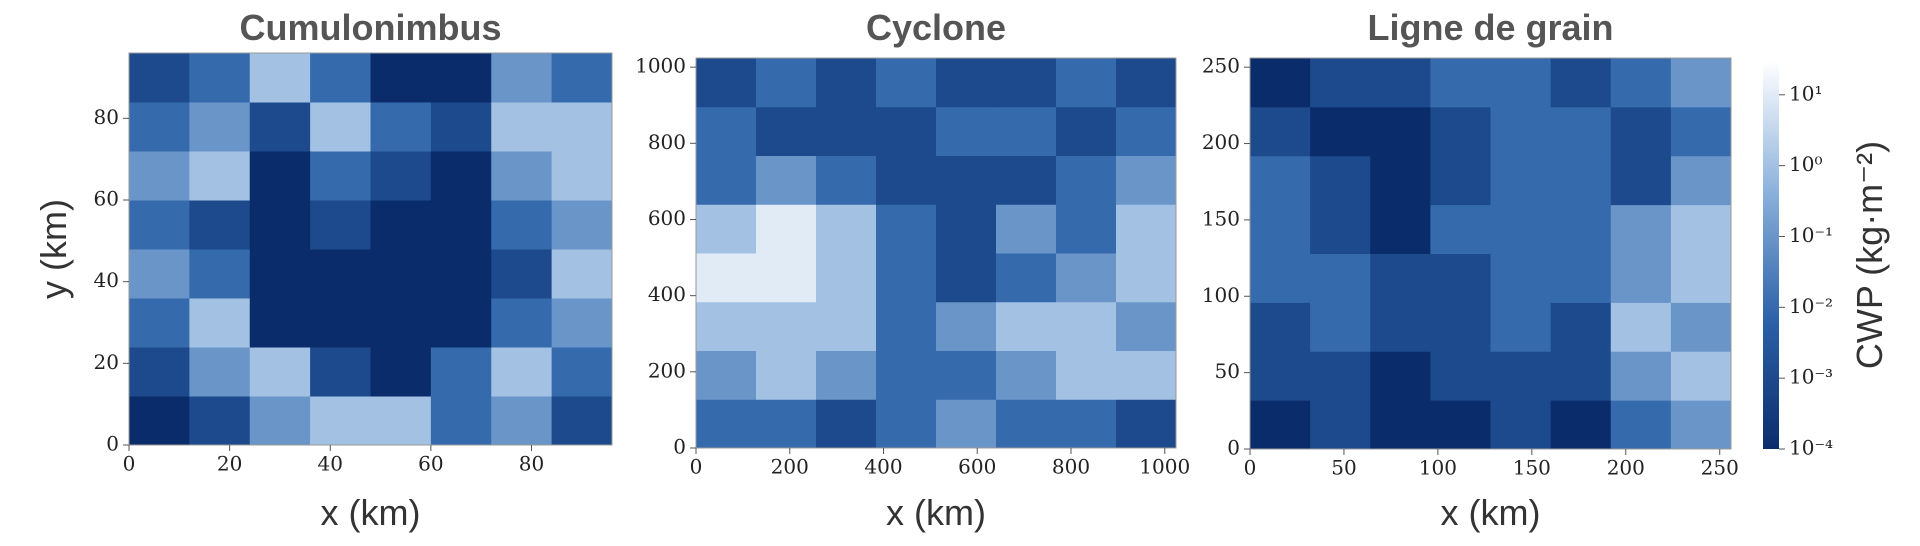 This screenshot has width=1920, height=546. Describe the element at coordinates (883, 467) in the screenshot. I see `x-tick-label: 400` at that location.